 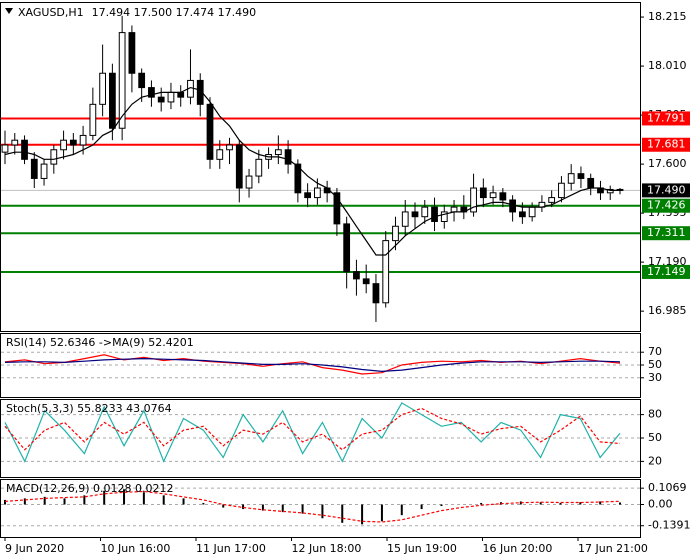 What do you see at coordinates (518, 548) in the screenshot?
I see `x-tick-label: 16 Jun 20:00` at bounding box center [518, 548].